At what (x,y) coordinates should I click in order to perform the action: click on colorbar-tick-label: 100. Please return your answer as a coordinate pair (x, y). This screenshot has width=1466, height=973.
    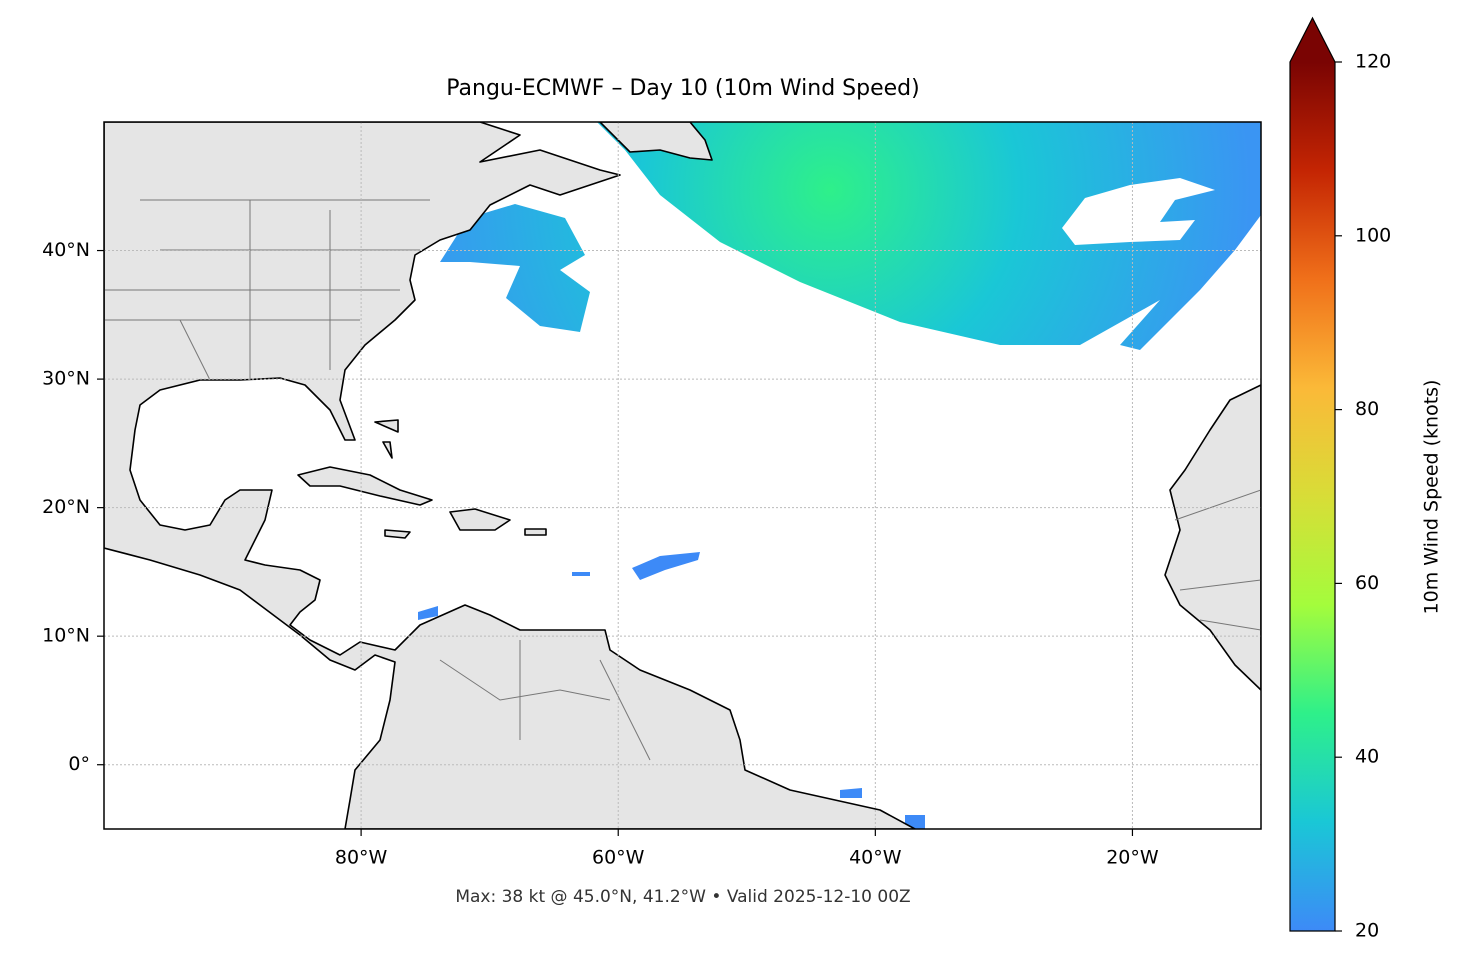
    Looking at the image, I should click on (1373, 235).